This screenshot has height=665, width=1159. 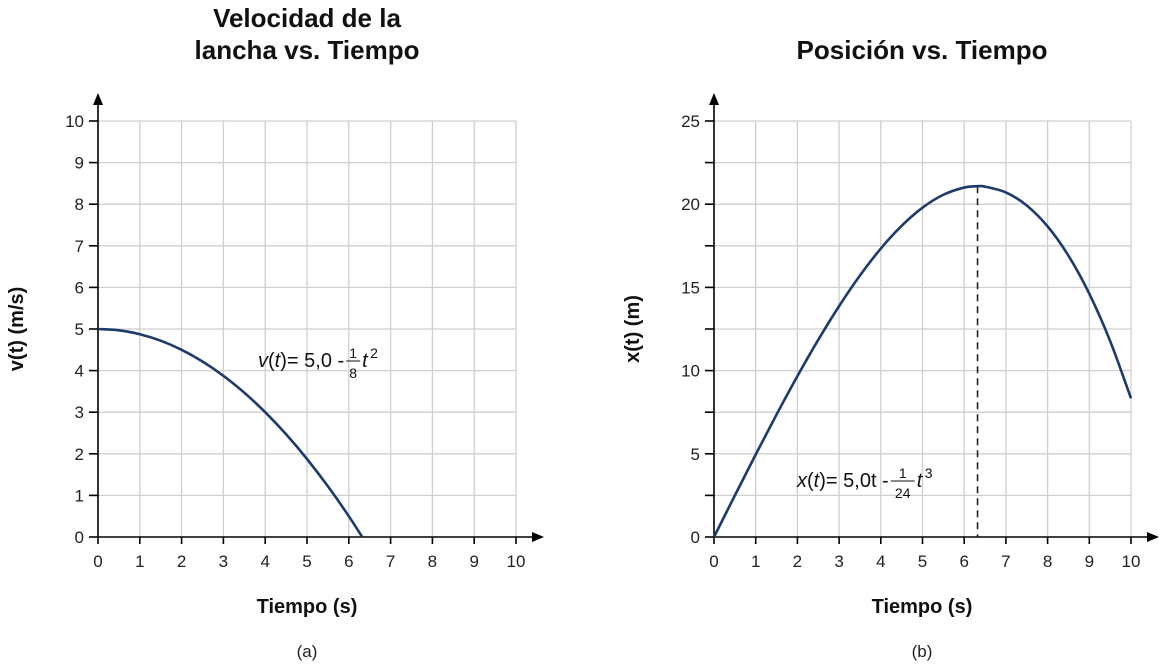 I want to click on data-series-curve, so click(x=230, y=432).